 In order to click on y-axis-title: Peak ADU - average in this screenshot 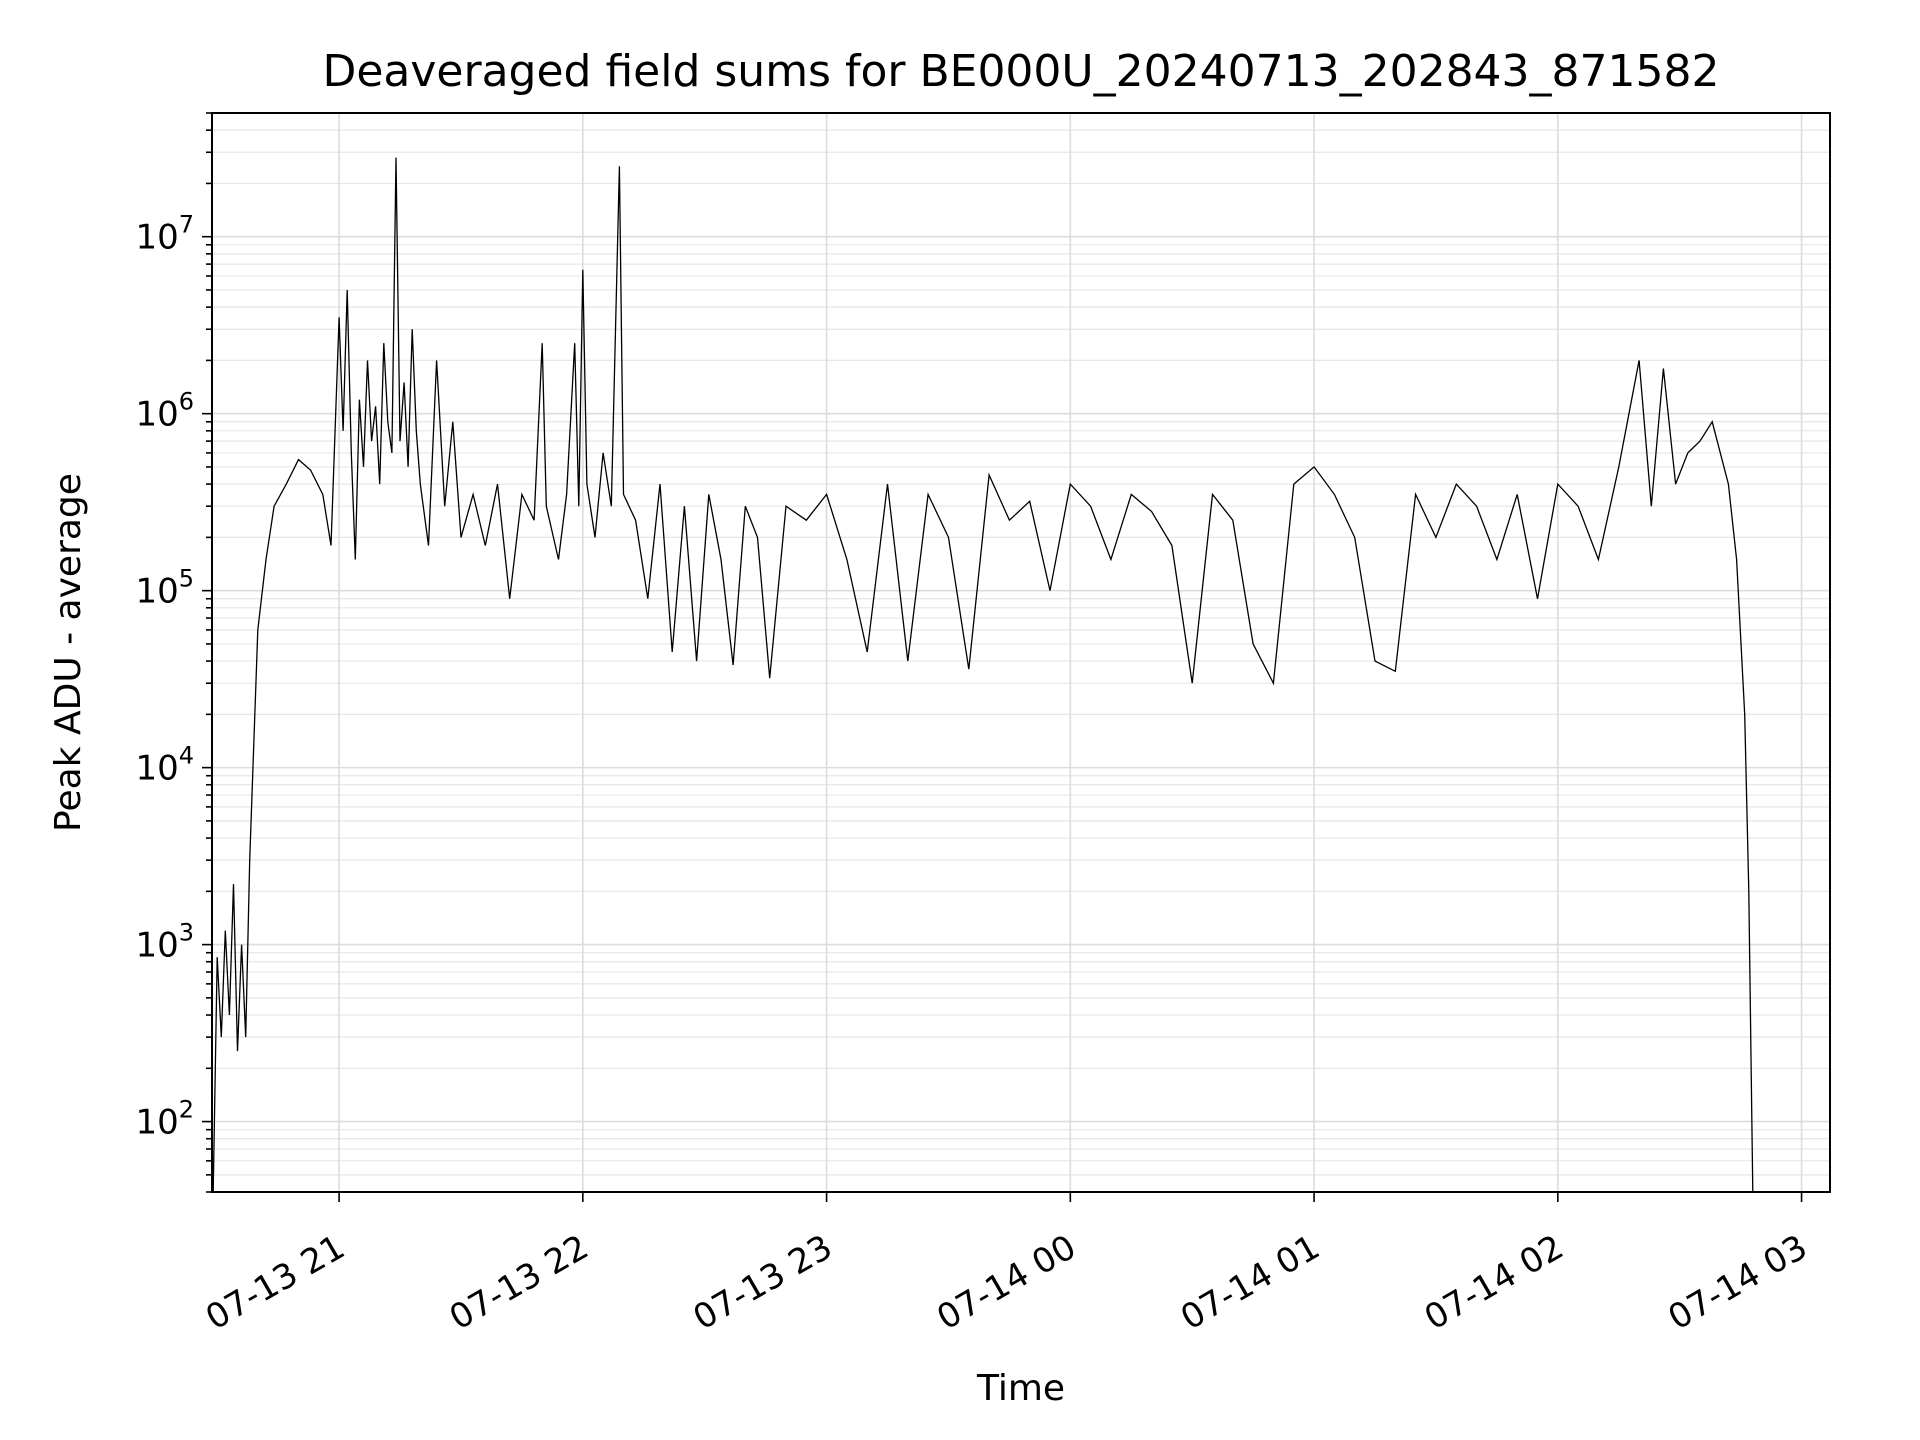, I will do `click(68, 652)`.